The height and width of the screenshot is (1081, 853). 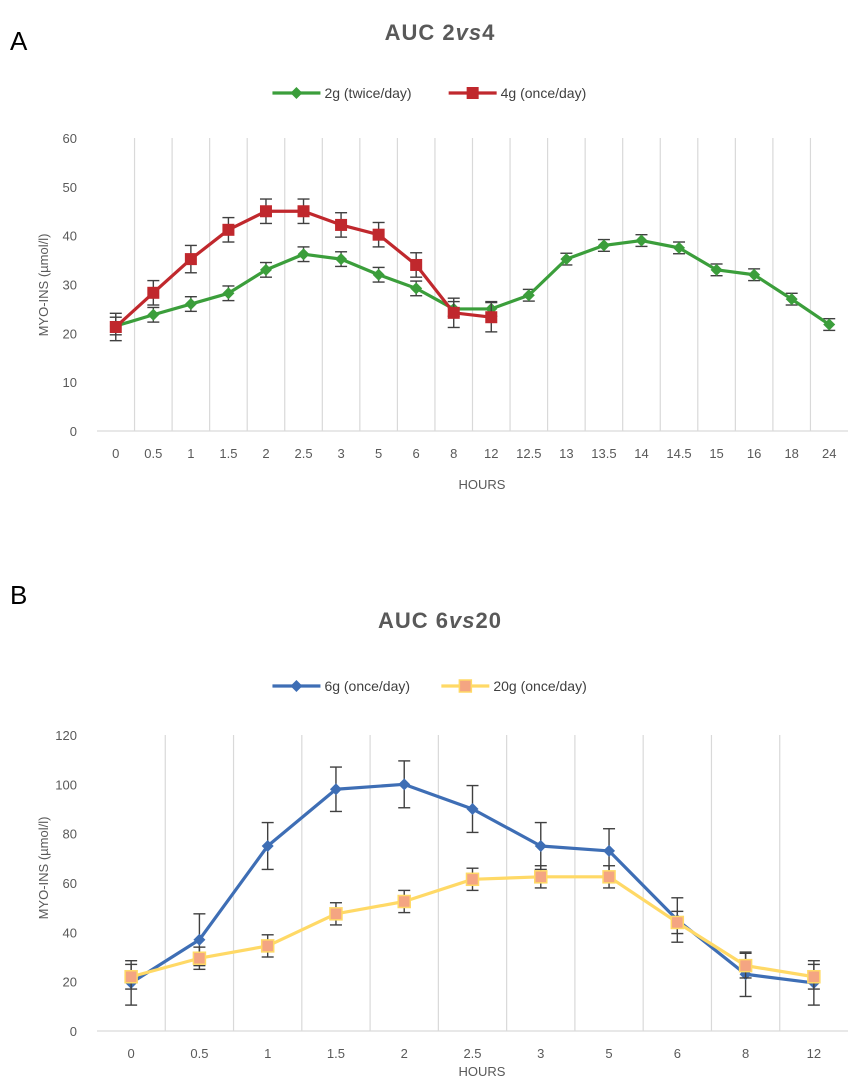 What do you see at coordinates (19, 595) in the screenshot?
I see `panel-letter-b: B` at bounding box center [19, 595].